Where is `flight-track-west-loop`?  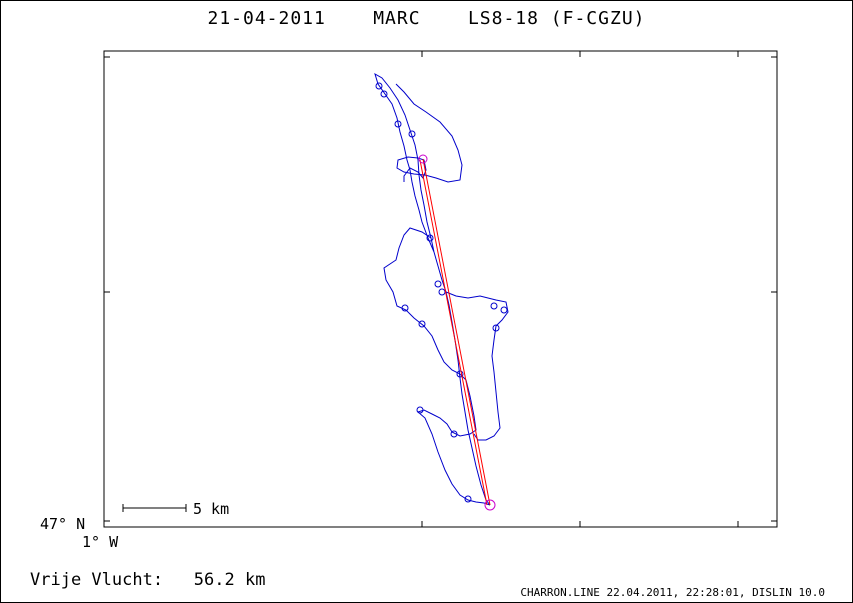
flight-track-west-loop is located at coordinates (437, 366).